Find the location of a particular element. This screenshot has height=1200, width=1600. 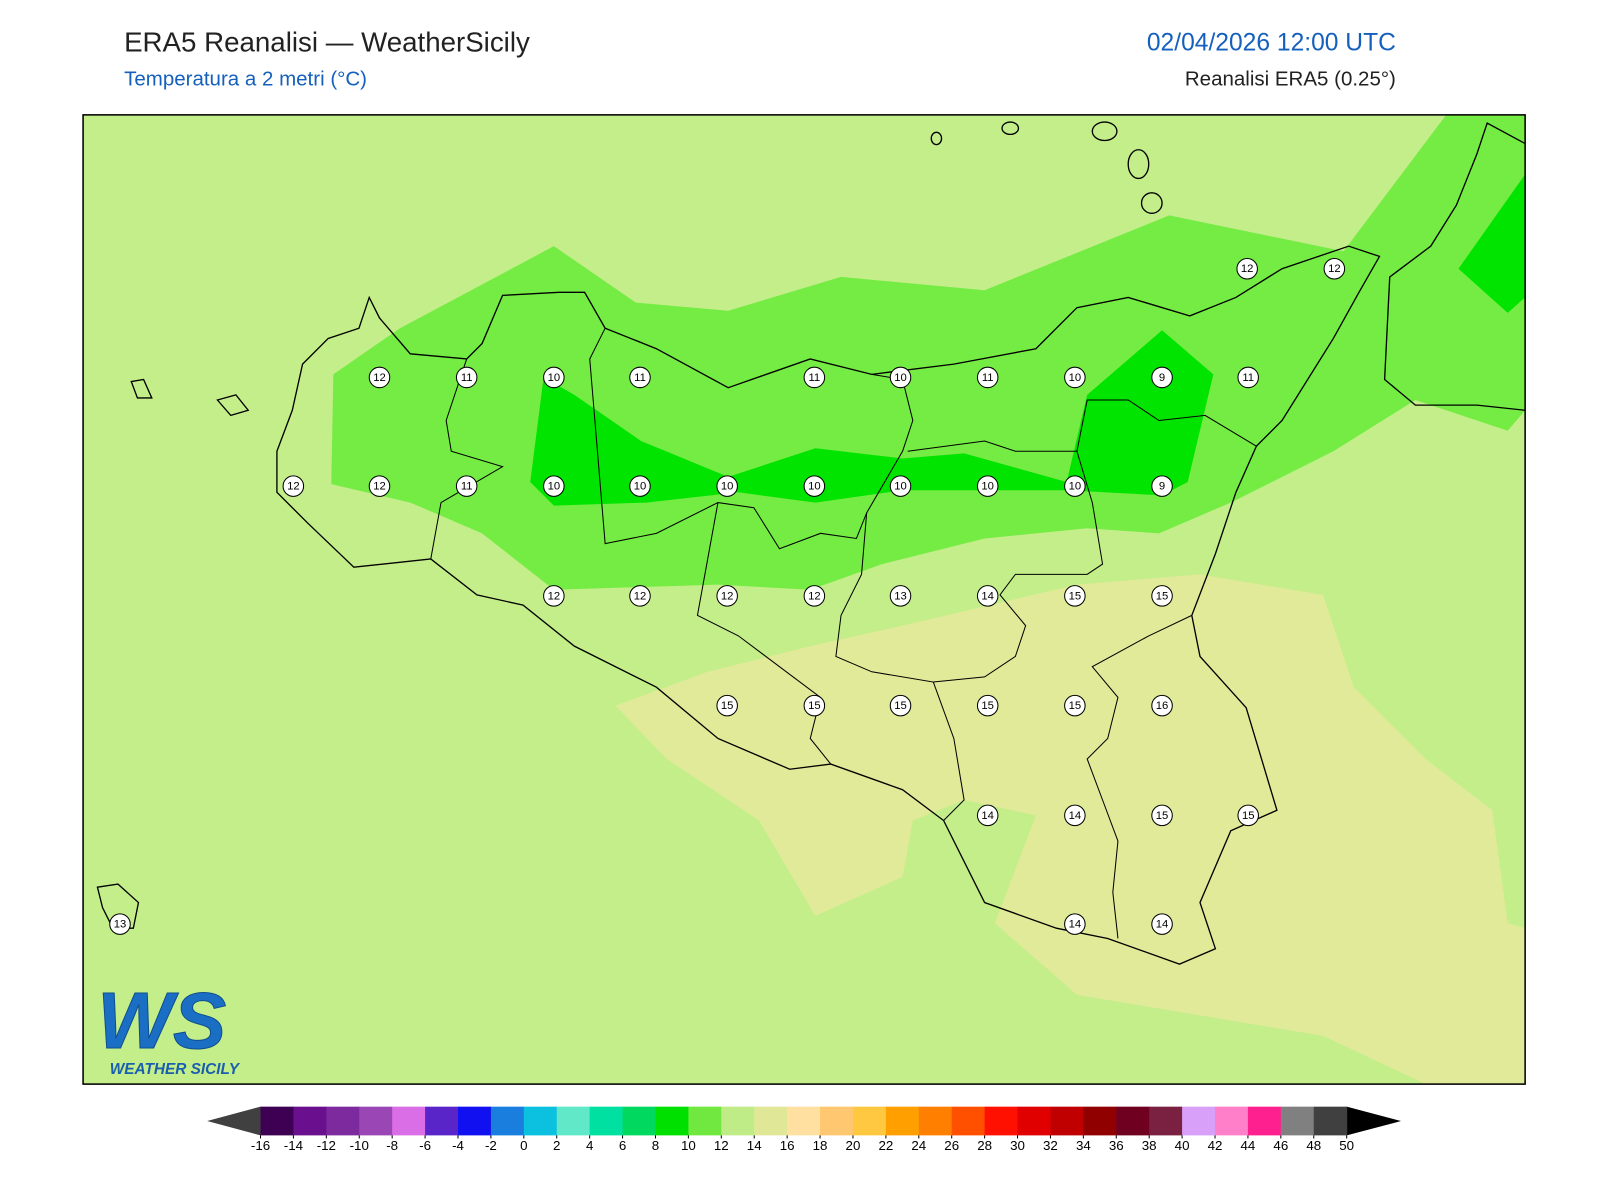

colorbar-tick-label: 48 is located at coordinates (1313, 1145).